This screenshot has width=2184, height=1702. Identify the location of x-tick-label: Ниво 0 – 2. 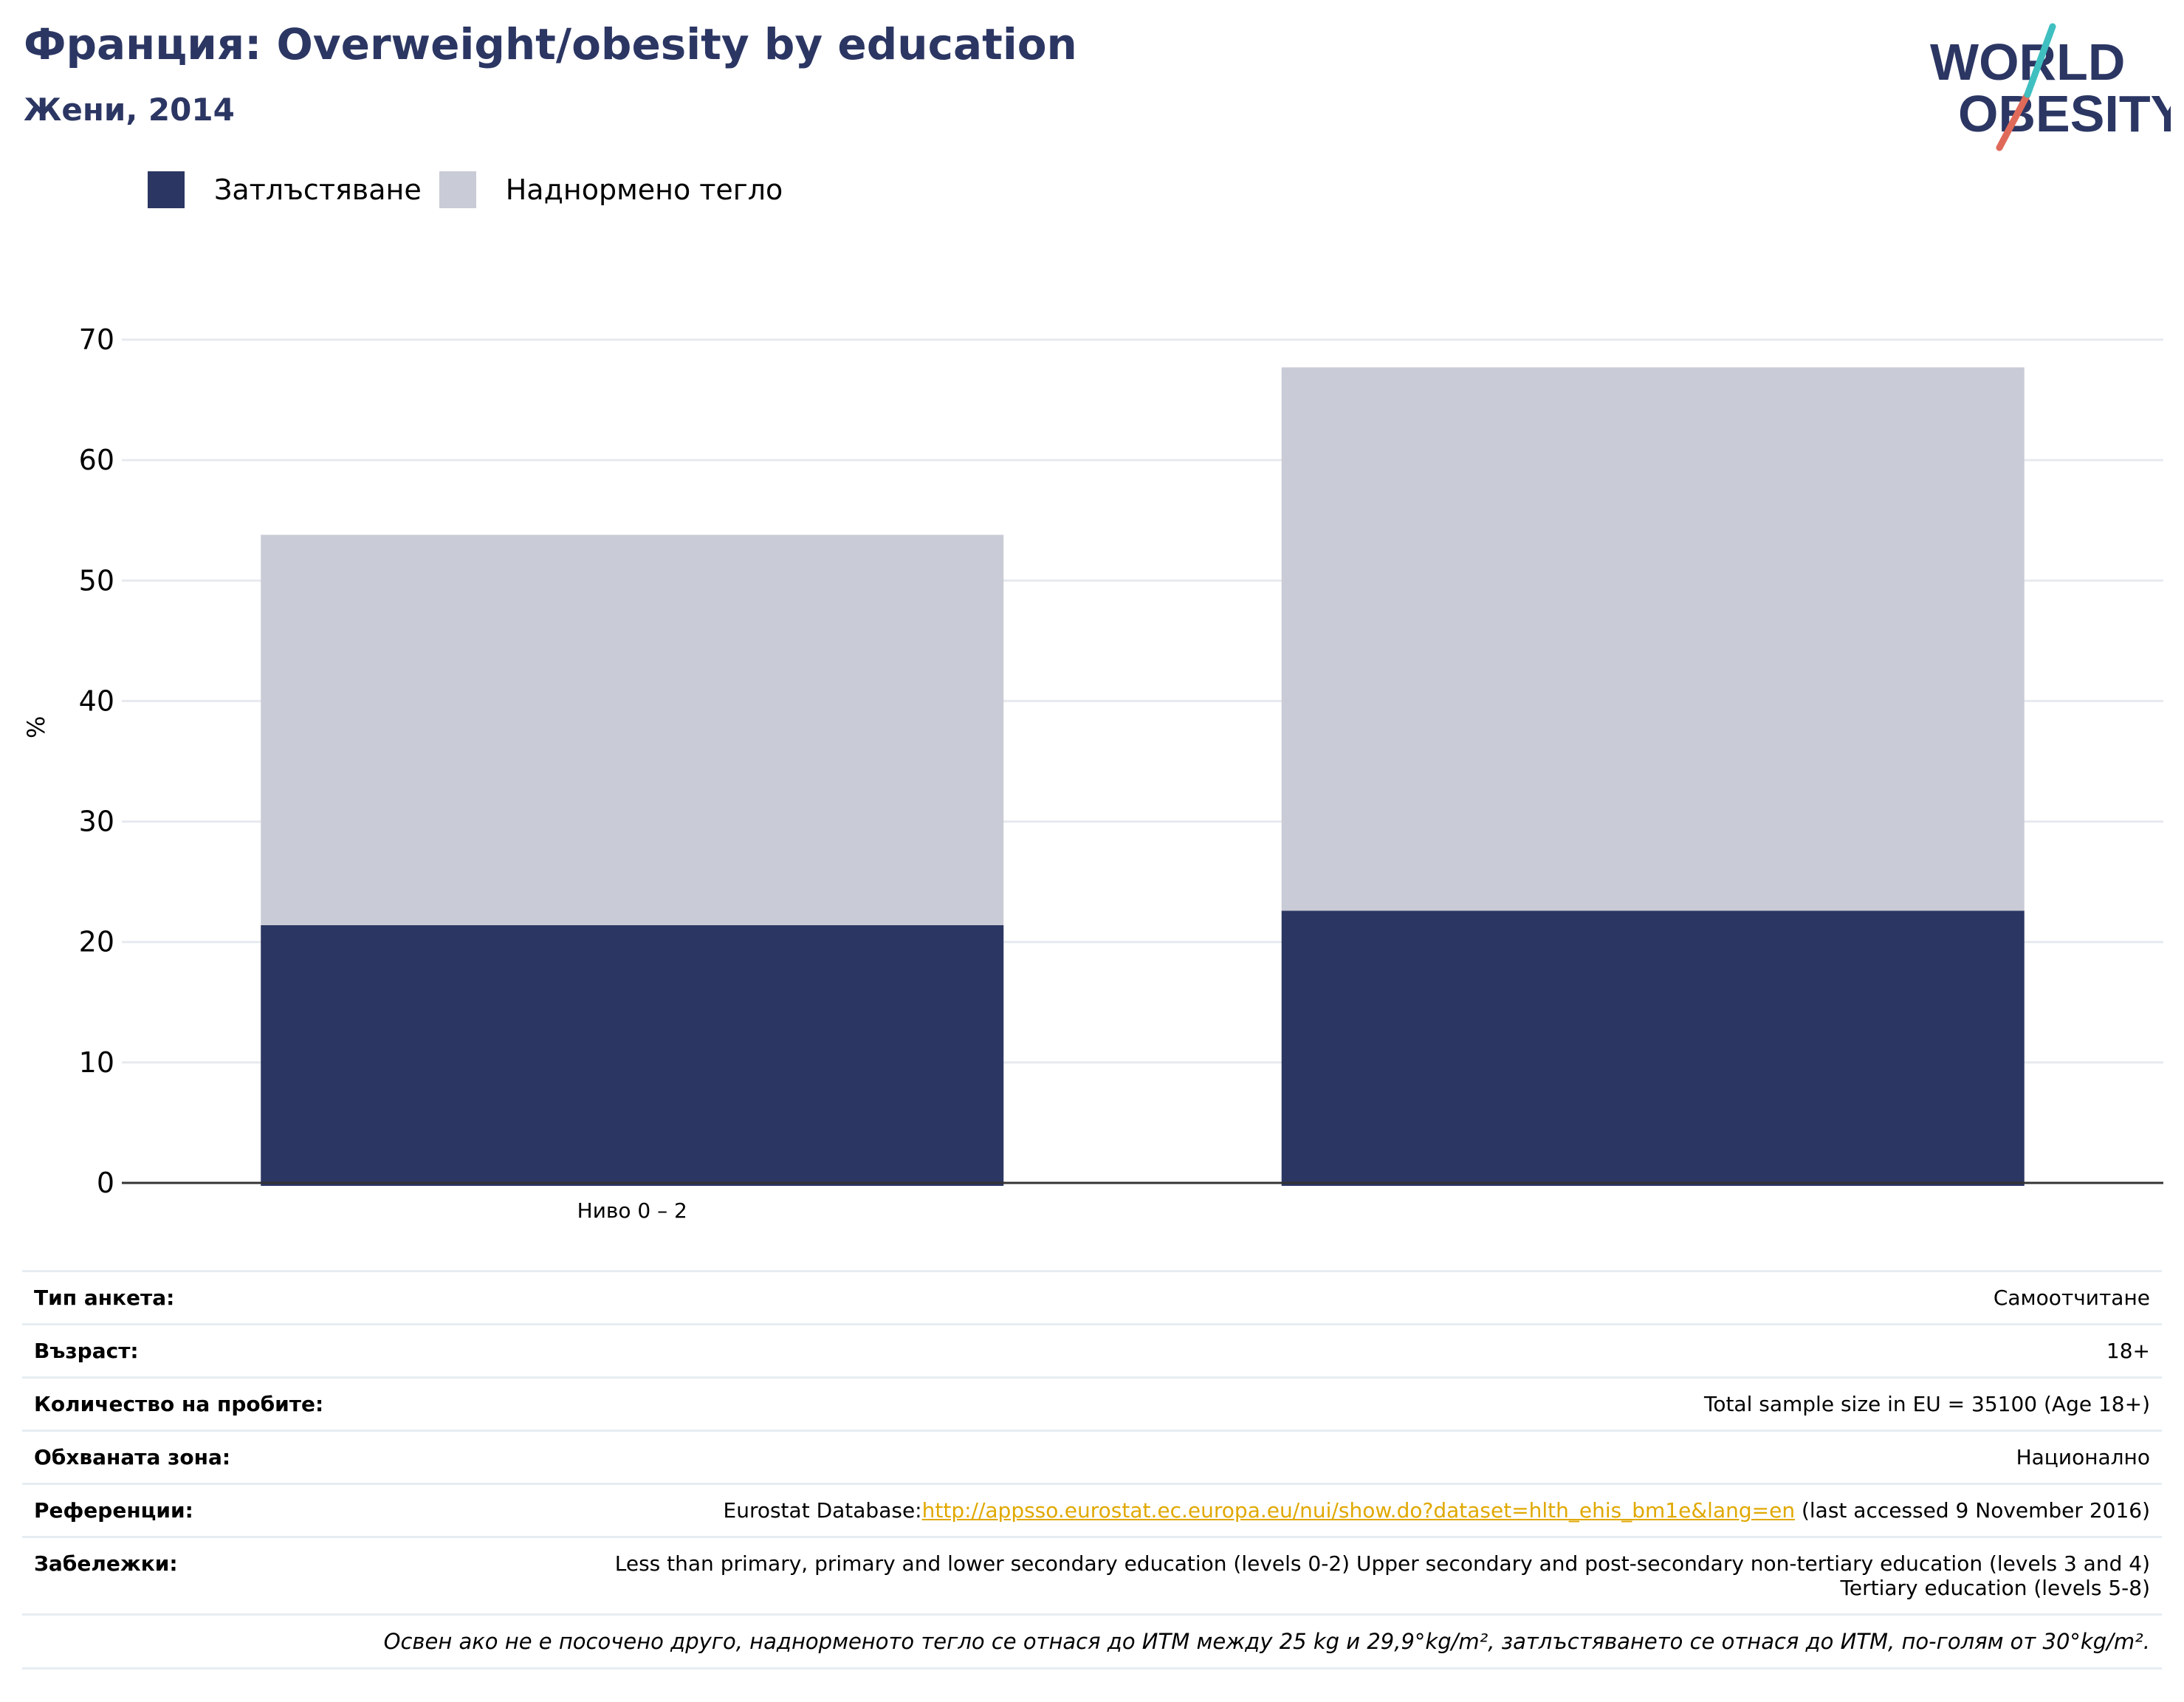
(632, 1210).